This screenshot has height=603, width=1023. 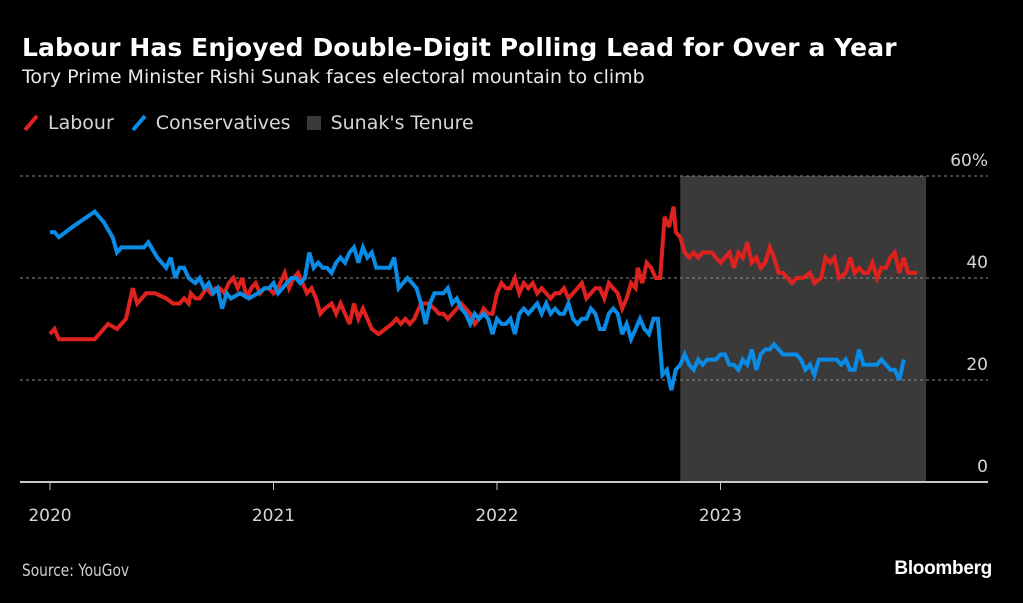 I want to click on legend-item-sunak-tenure: Sunak's Tenure, so click(x=390, y=123).